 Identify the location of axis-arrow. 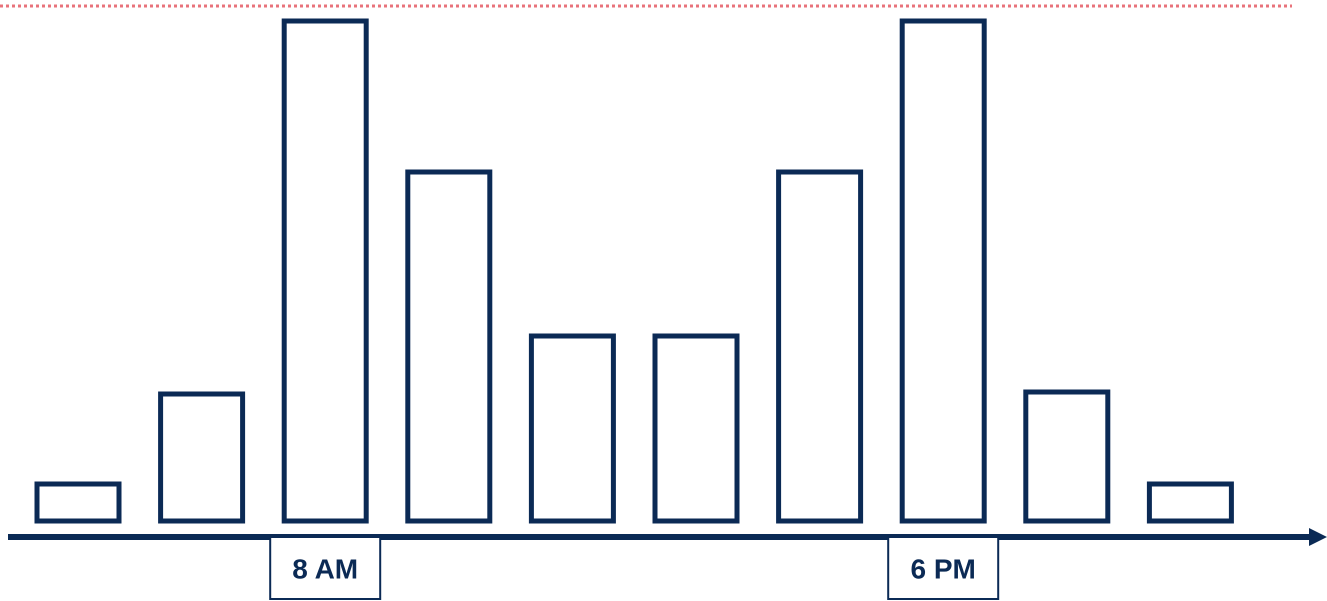
(1318, 537).